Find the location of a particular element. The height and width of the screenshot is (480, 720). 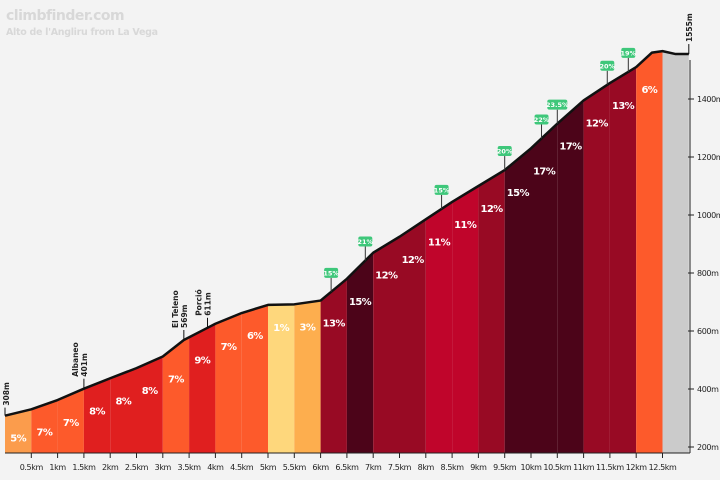

x-tick-label: 0.5km is located at coordinates (32, 467).